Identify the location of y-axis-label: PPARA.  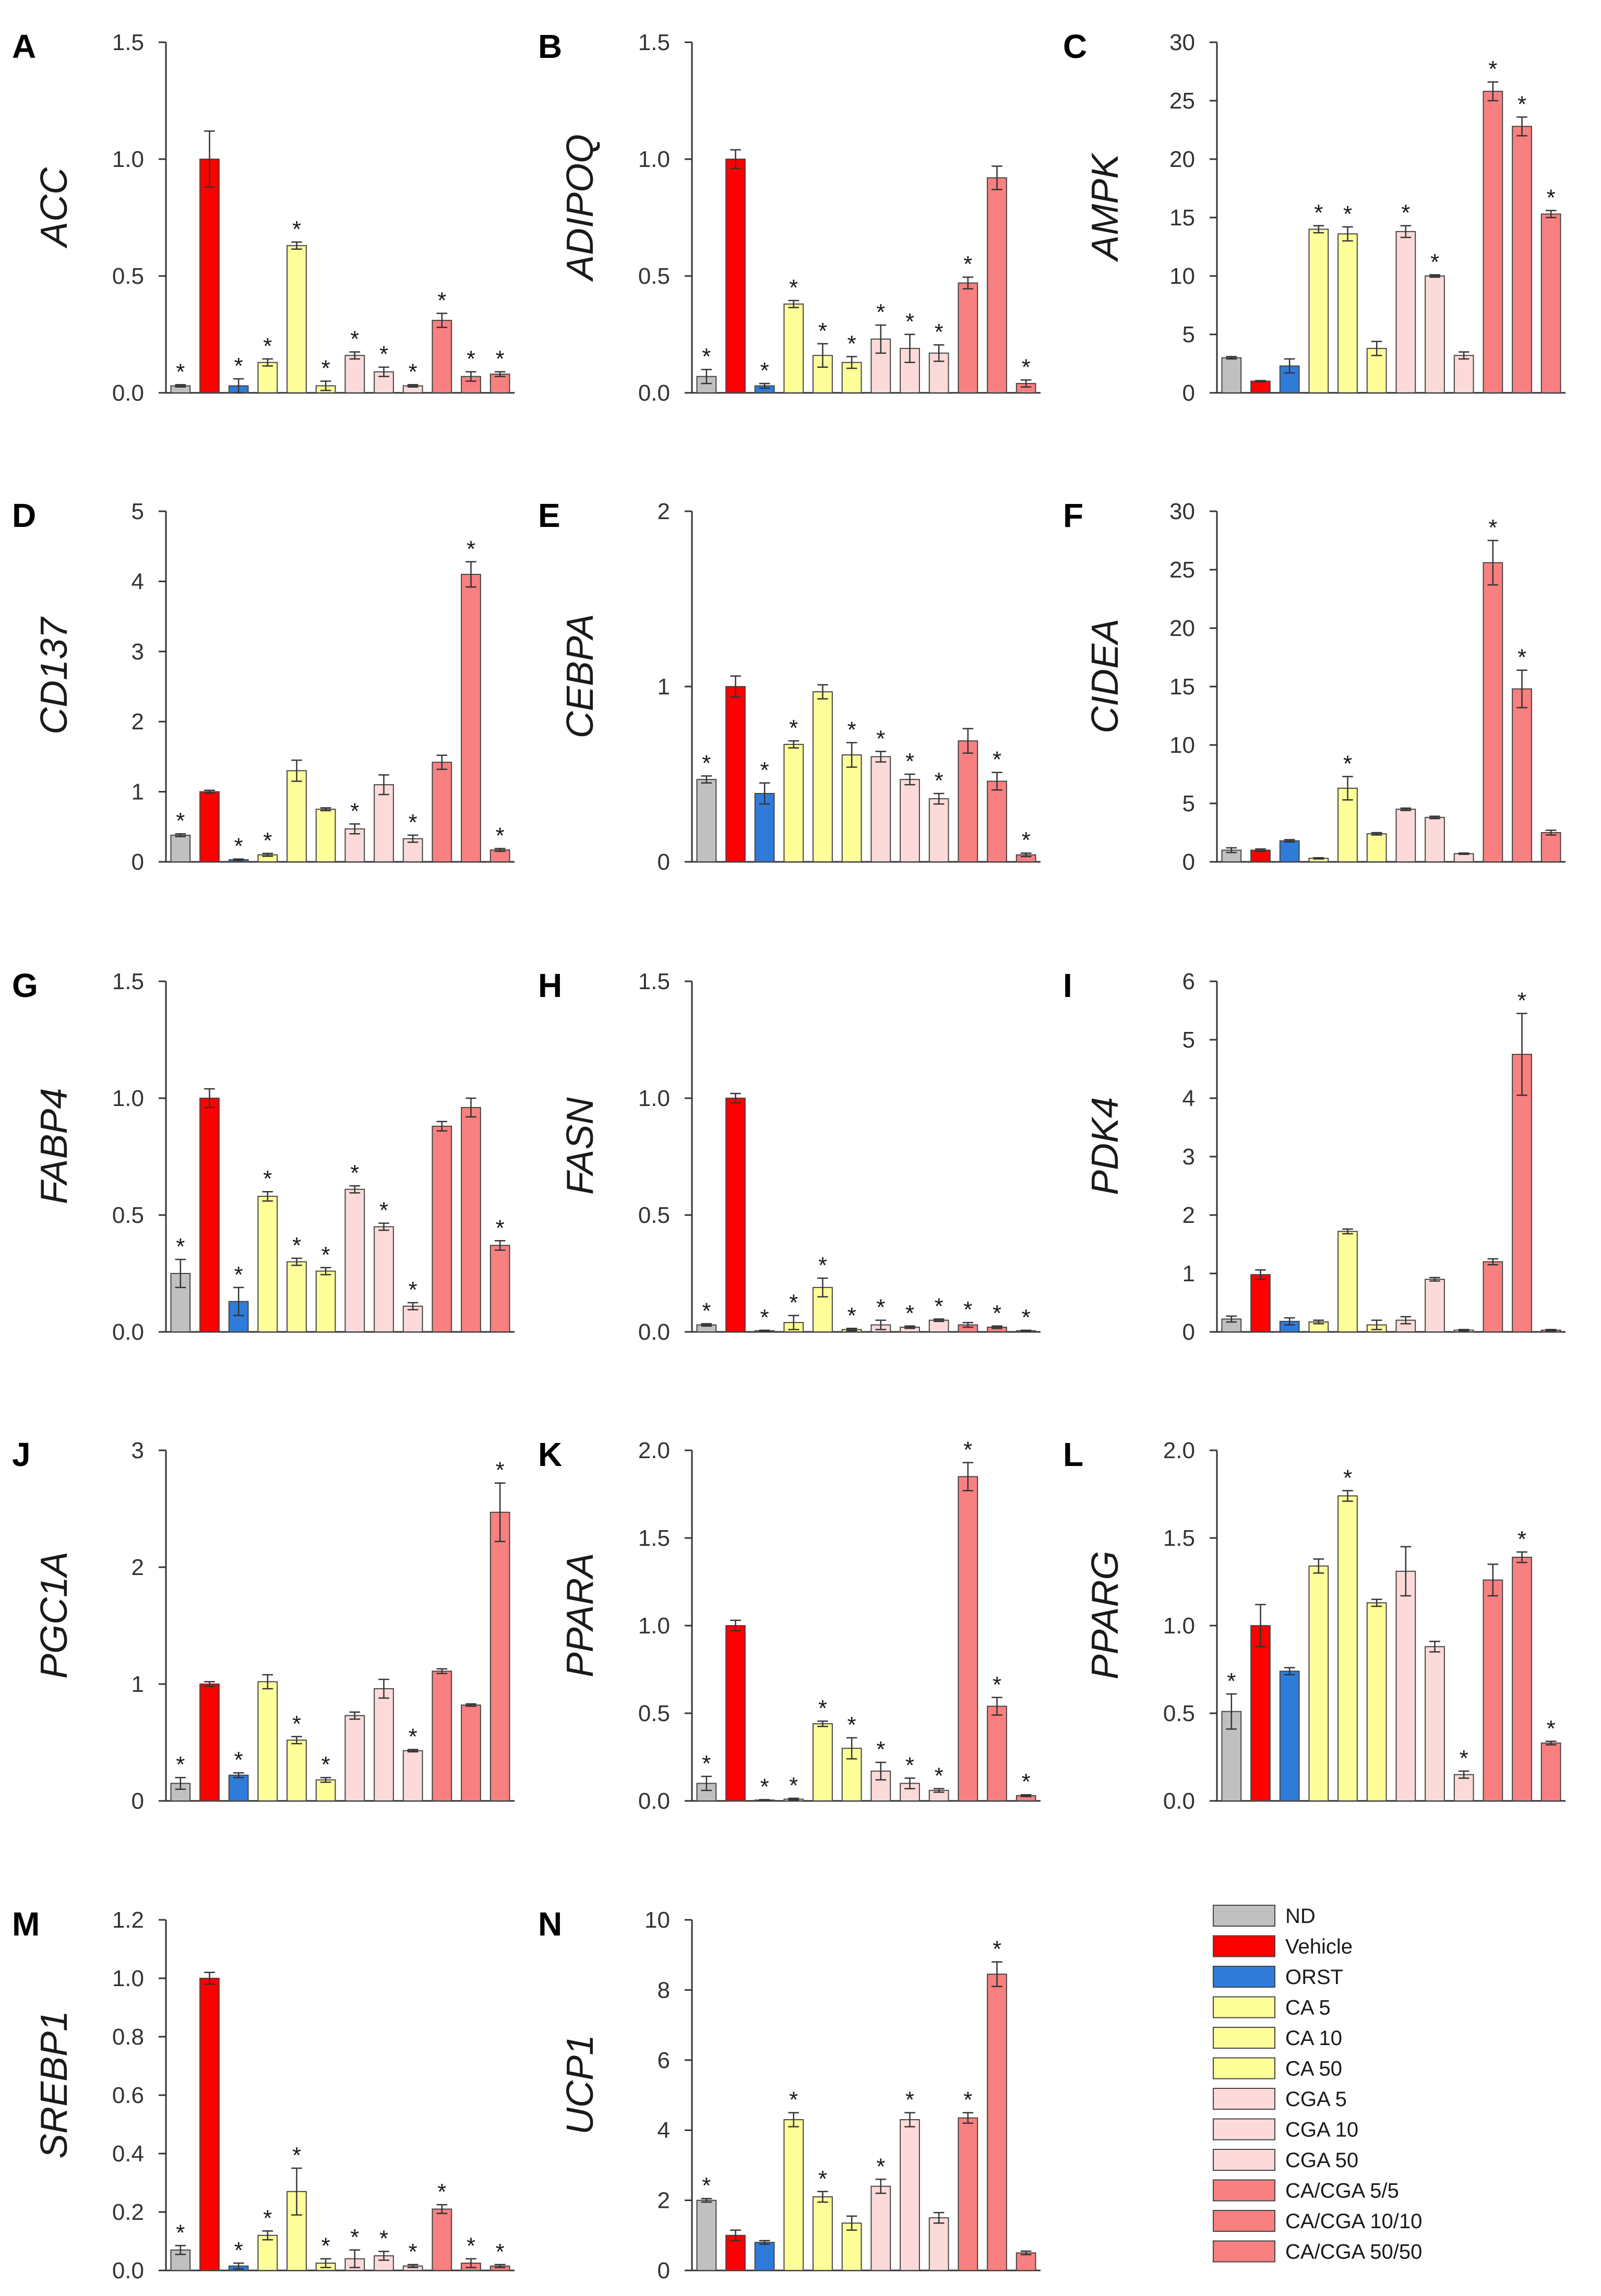
(580, 1615).